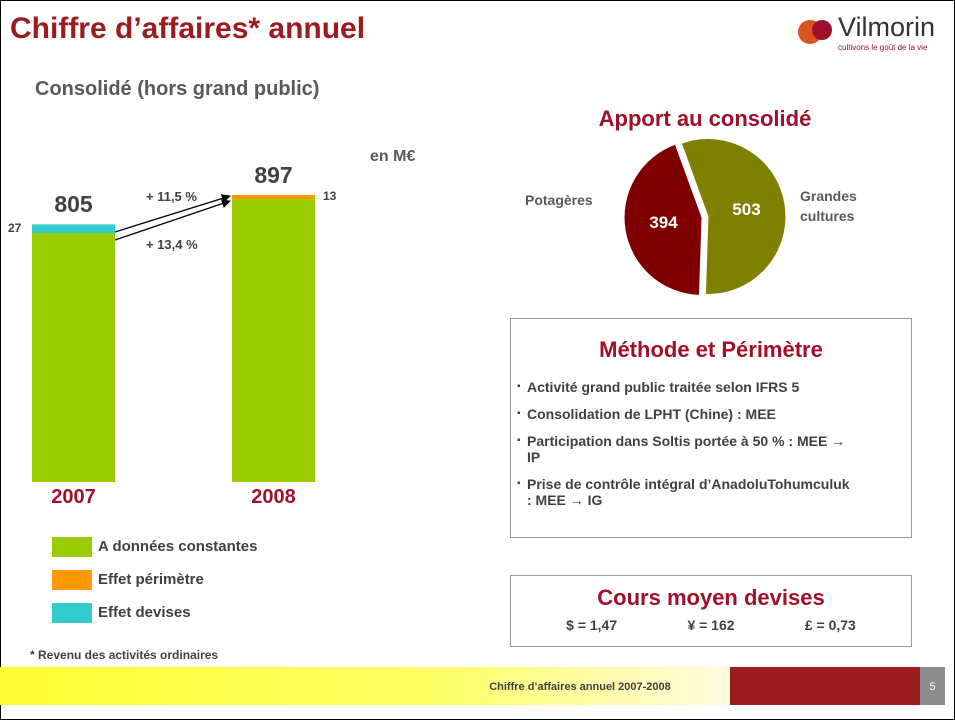  What do you see at coordinates (711, 349) in the screenshot?
I see `method-title: Méthode et Périmètre` at bounding box center [711, 349].